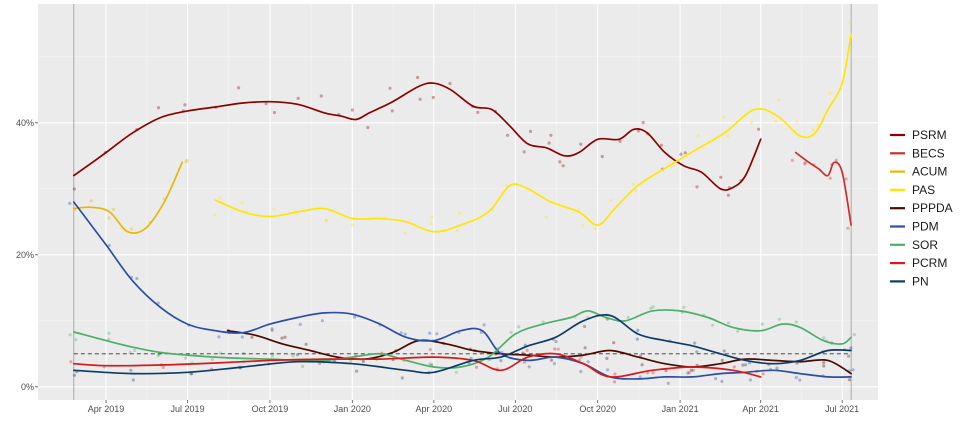 This screenshot has width=960, height=427. I want to click on legend-label-psrm: PSRM, so click(929, 135).